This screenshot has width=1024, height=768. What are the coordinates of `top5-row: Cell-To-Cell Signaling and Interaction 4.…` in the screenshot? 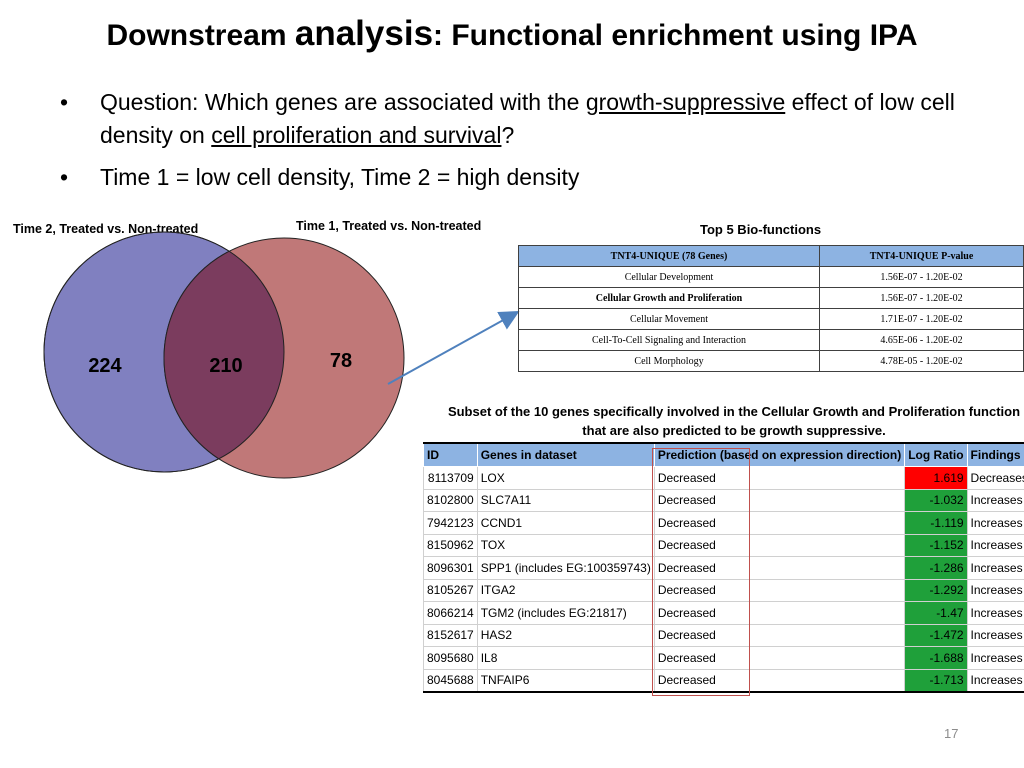 It's located at (771, 340).